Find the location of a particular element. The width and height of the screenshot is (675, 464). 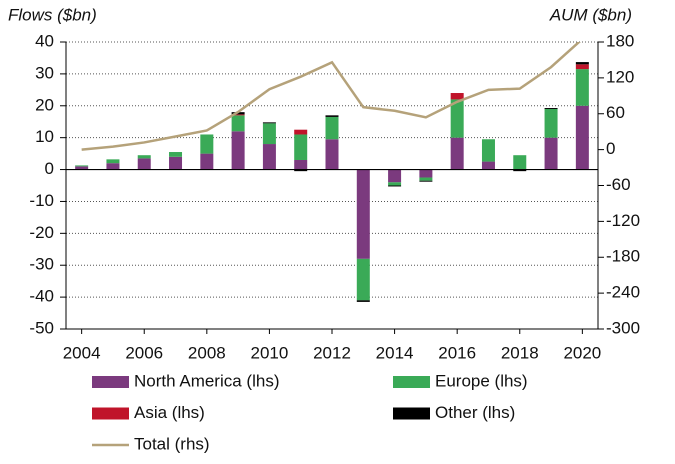

x-tick-label: 2014 is located at coordinates (395, 352).